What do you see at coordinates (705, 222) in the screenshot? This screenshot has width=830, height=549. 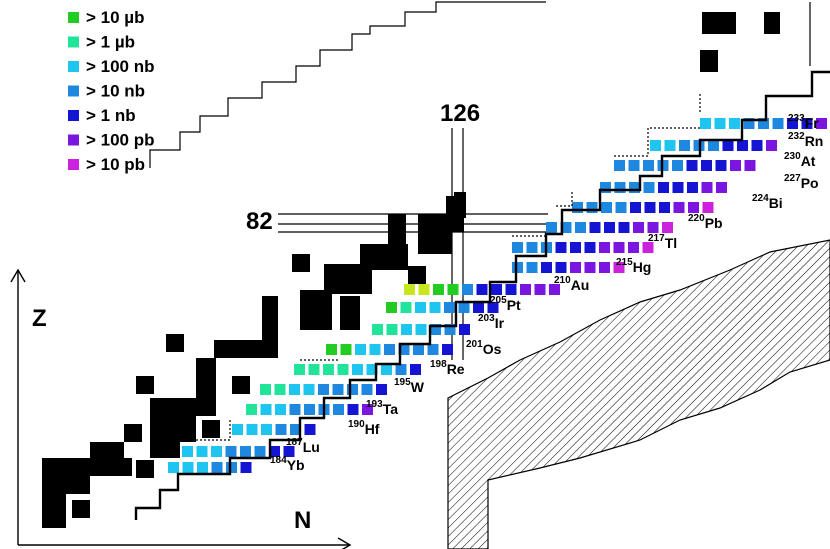 I see `isotope-label: 220Pb` at bounding box center [705, 222].